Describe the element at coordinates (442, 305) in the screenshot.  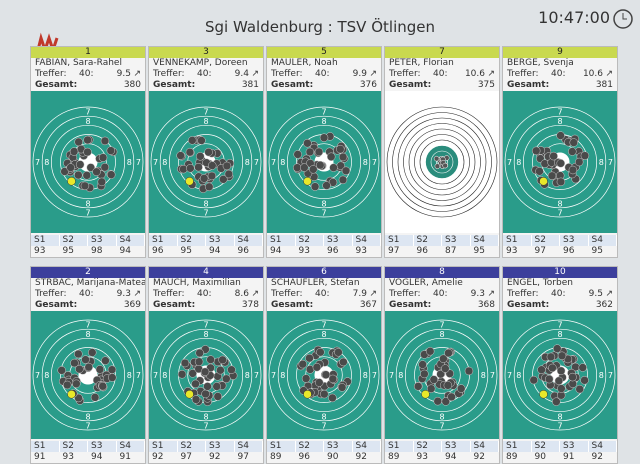
I see `total-row: Gesamt: 368` at that location.